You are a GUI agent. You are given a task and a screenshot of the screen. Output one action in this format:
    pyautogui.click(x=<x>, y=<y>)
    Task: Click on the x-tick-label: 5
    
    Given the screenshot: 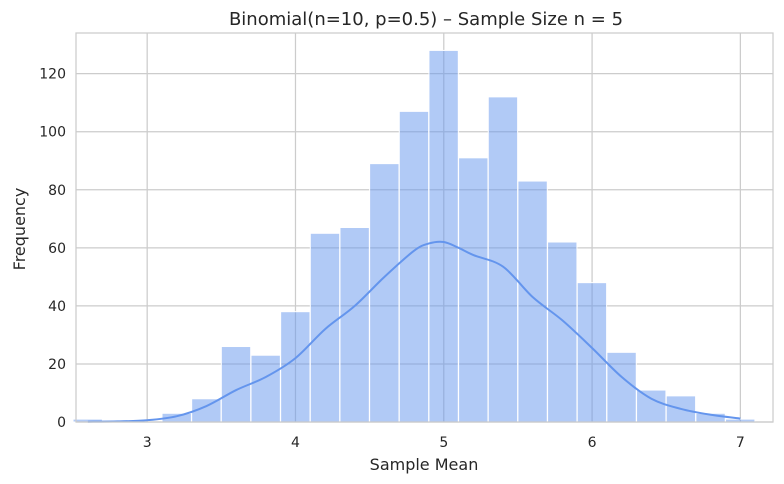 What is the action you would take?
    pyautogui.click(x=443, y=443)
    